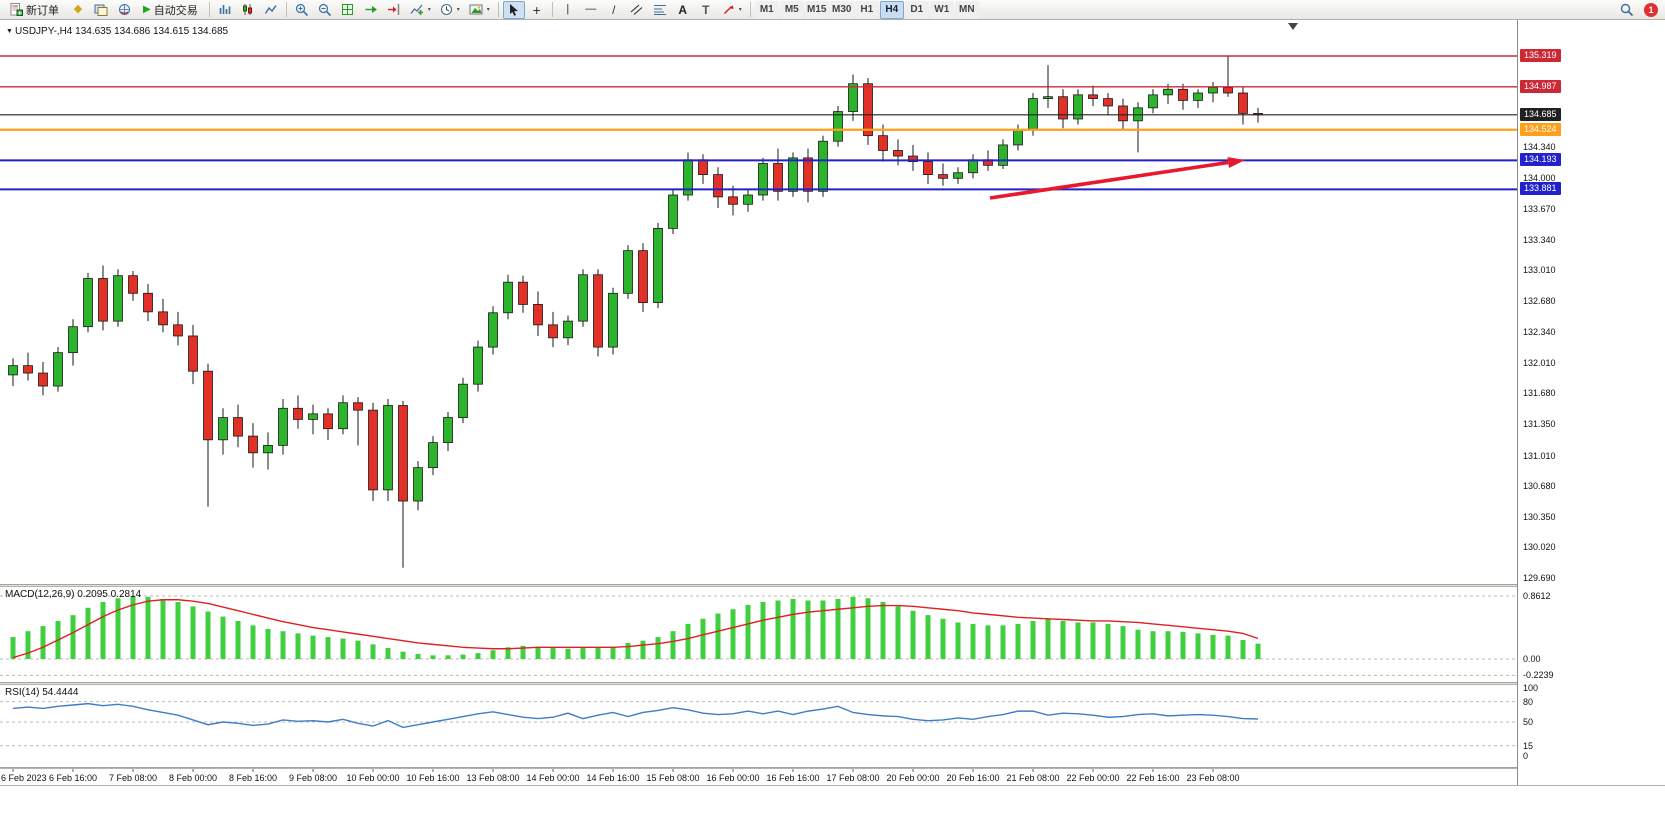  I want to click on market-watch-icon, so click(124, 9).